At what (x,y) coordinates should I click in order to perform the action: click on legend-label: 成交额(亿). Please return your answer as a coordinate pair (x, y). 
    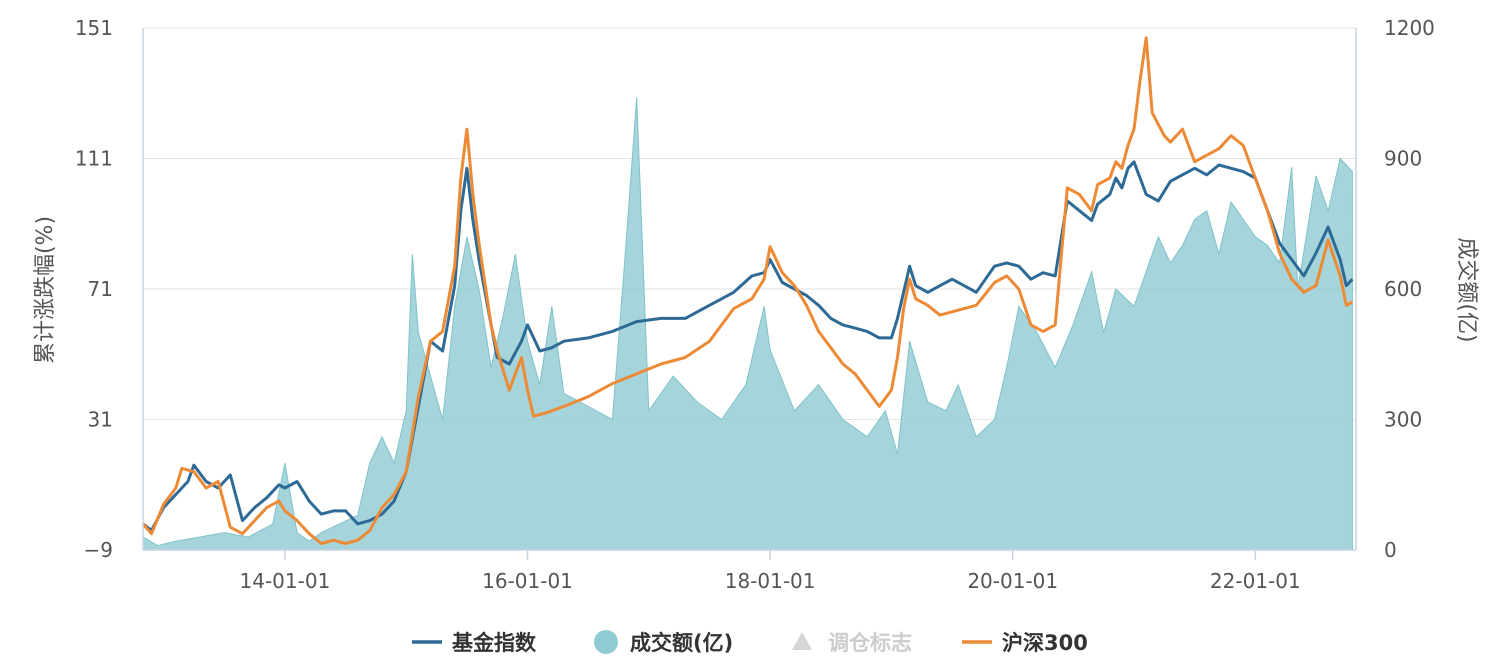
    Looking at the image, I should click on (681, 643).